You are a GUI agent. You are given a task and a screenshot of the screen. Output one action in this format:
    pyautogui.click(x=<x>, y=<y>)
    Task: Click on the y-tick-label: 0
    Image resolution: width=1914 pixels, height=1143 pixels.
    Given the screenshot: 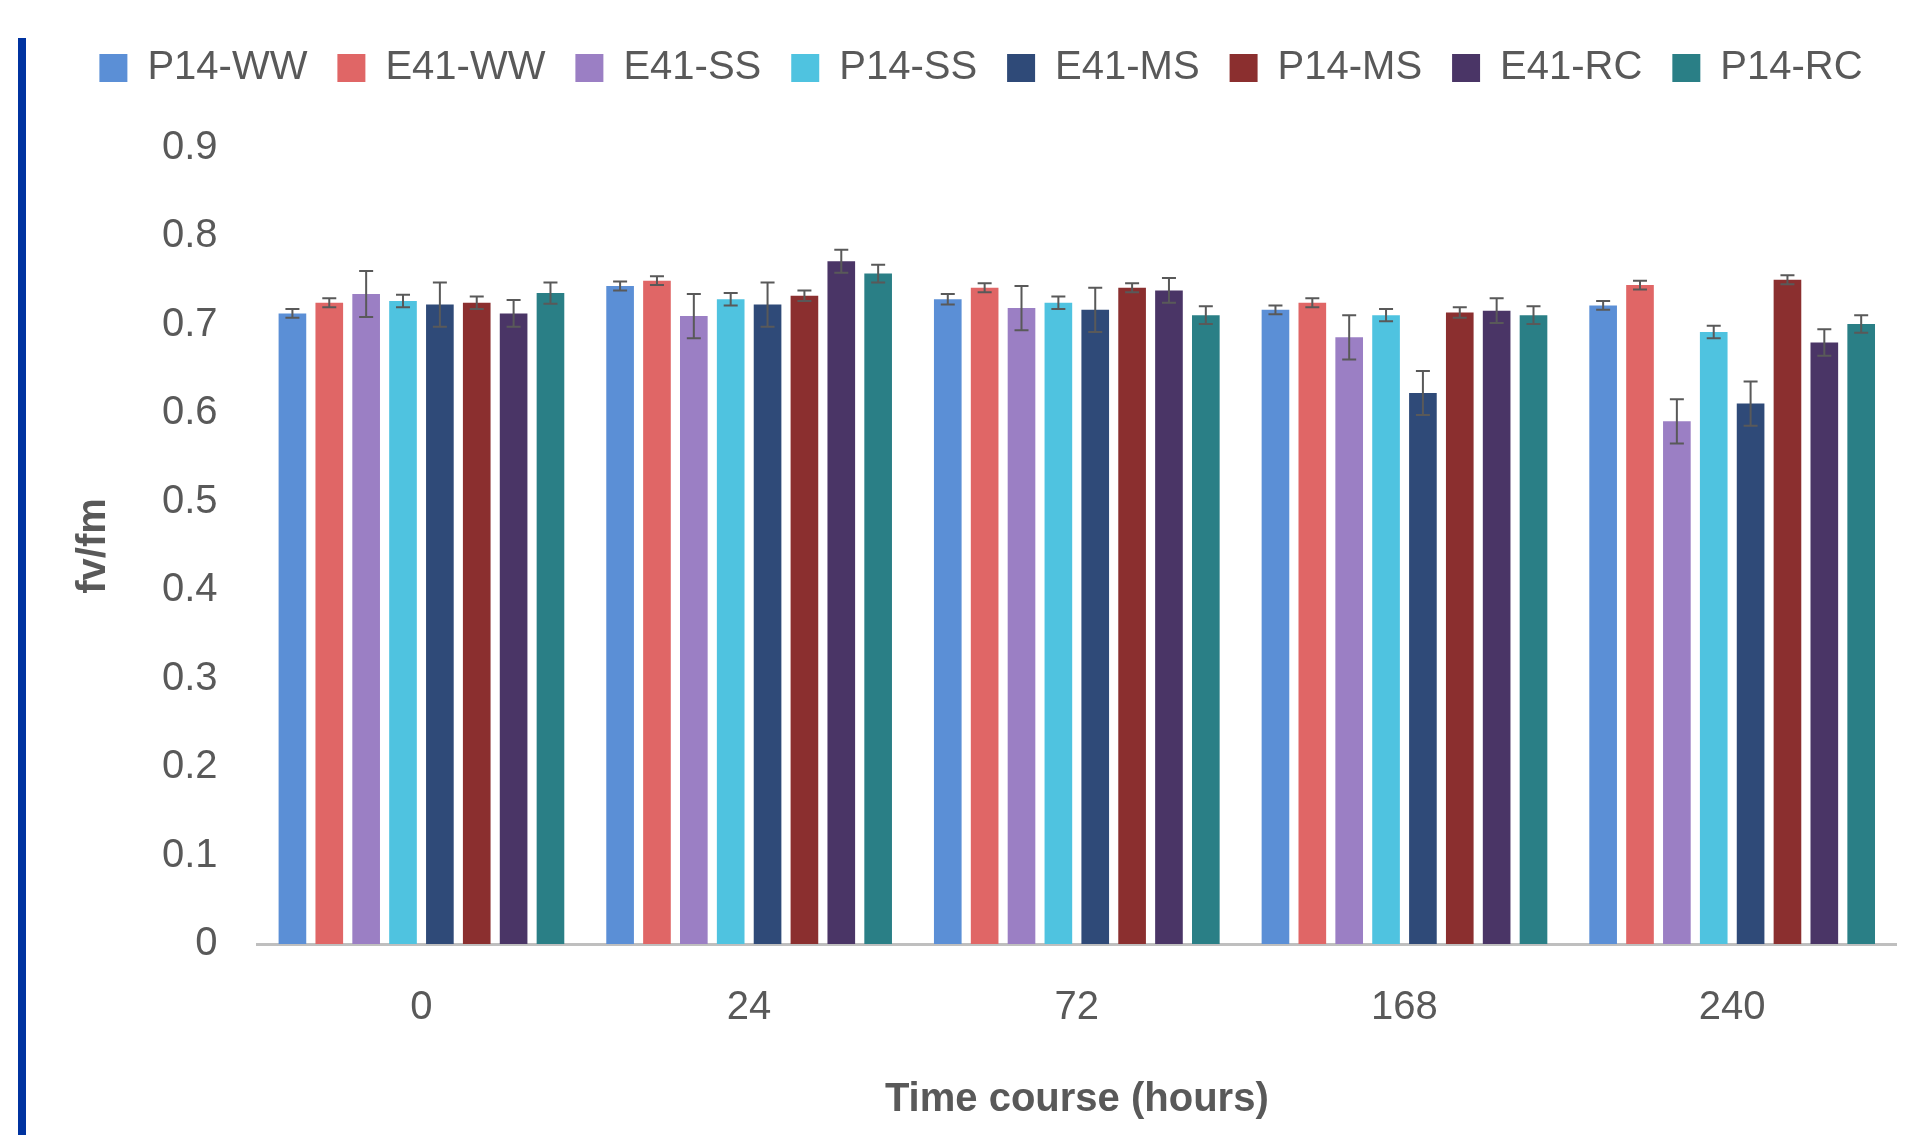 What is the action you would take?
    pyautogui.click(x=206, y=941)
    